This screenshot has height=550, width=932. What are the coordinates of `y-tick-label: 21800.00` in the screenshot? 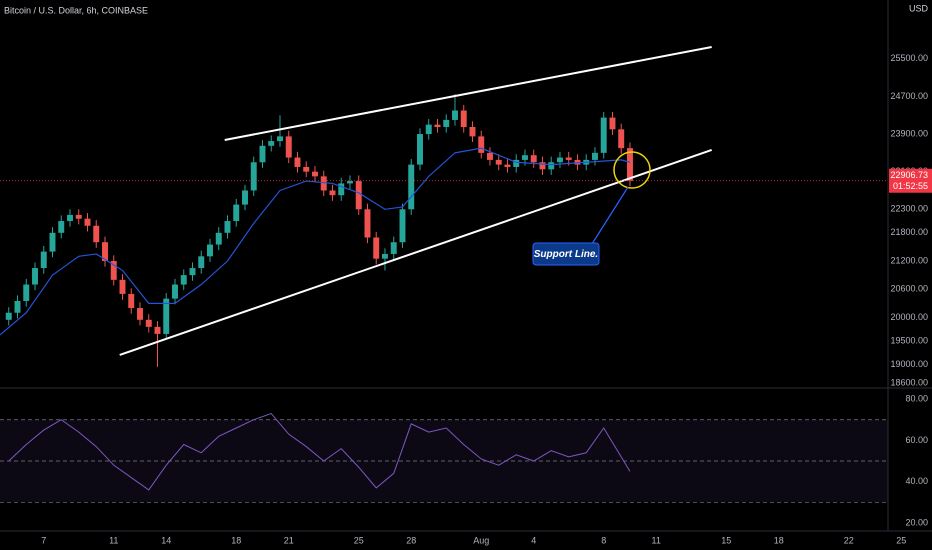 It's located at (909, 232).